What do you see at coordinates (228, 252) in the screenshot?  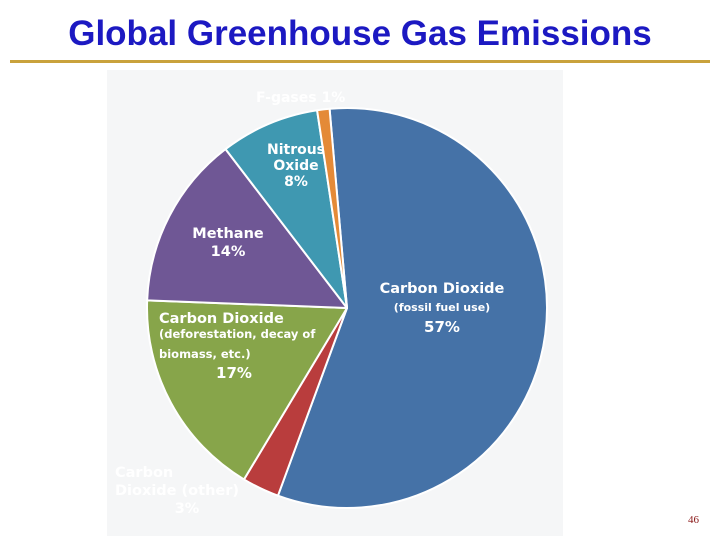 I see `slice-label-methane-line-2: 14%` at bounding box center [228, 252].